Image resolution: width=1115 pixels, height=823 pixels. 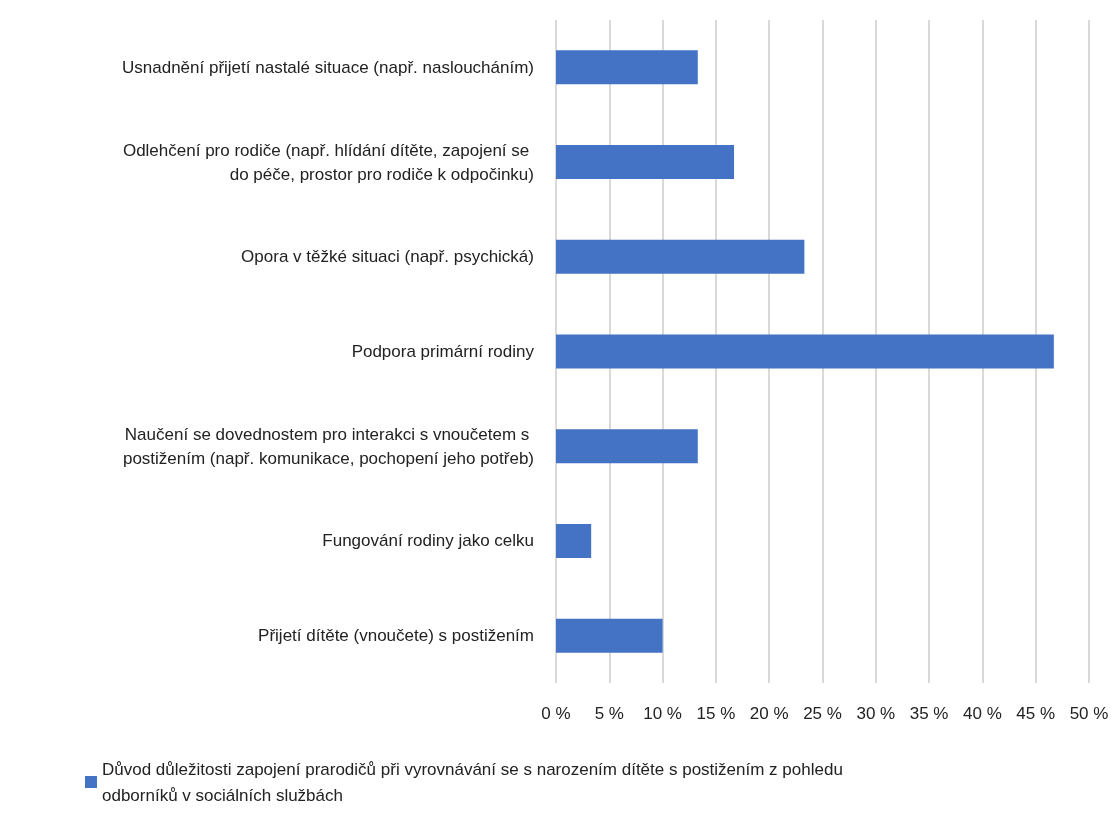 I want to click on x-tick-label: 45 %, so click(x=1036, y=713).